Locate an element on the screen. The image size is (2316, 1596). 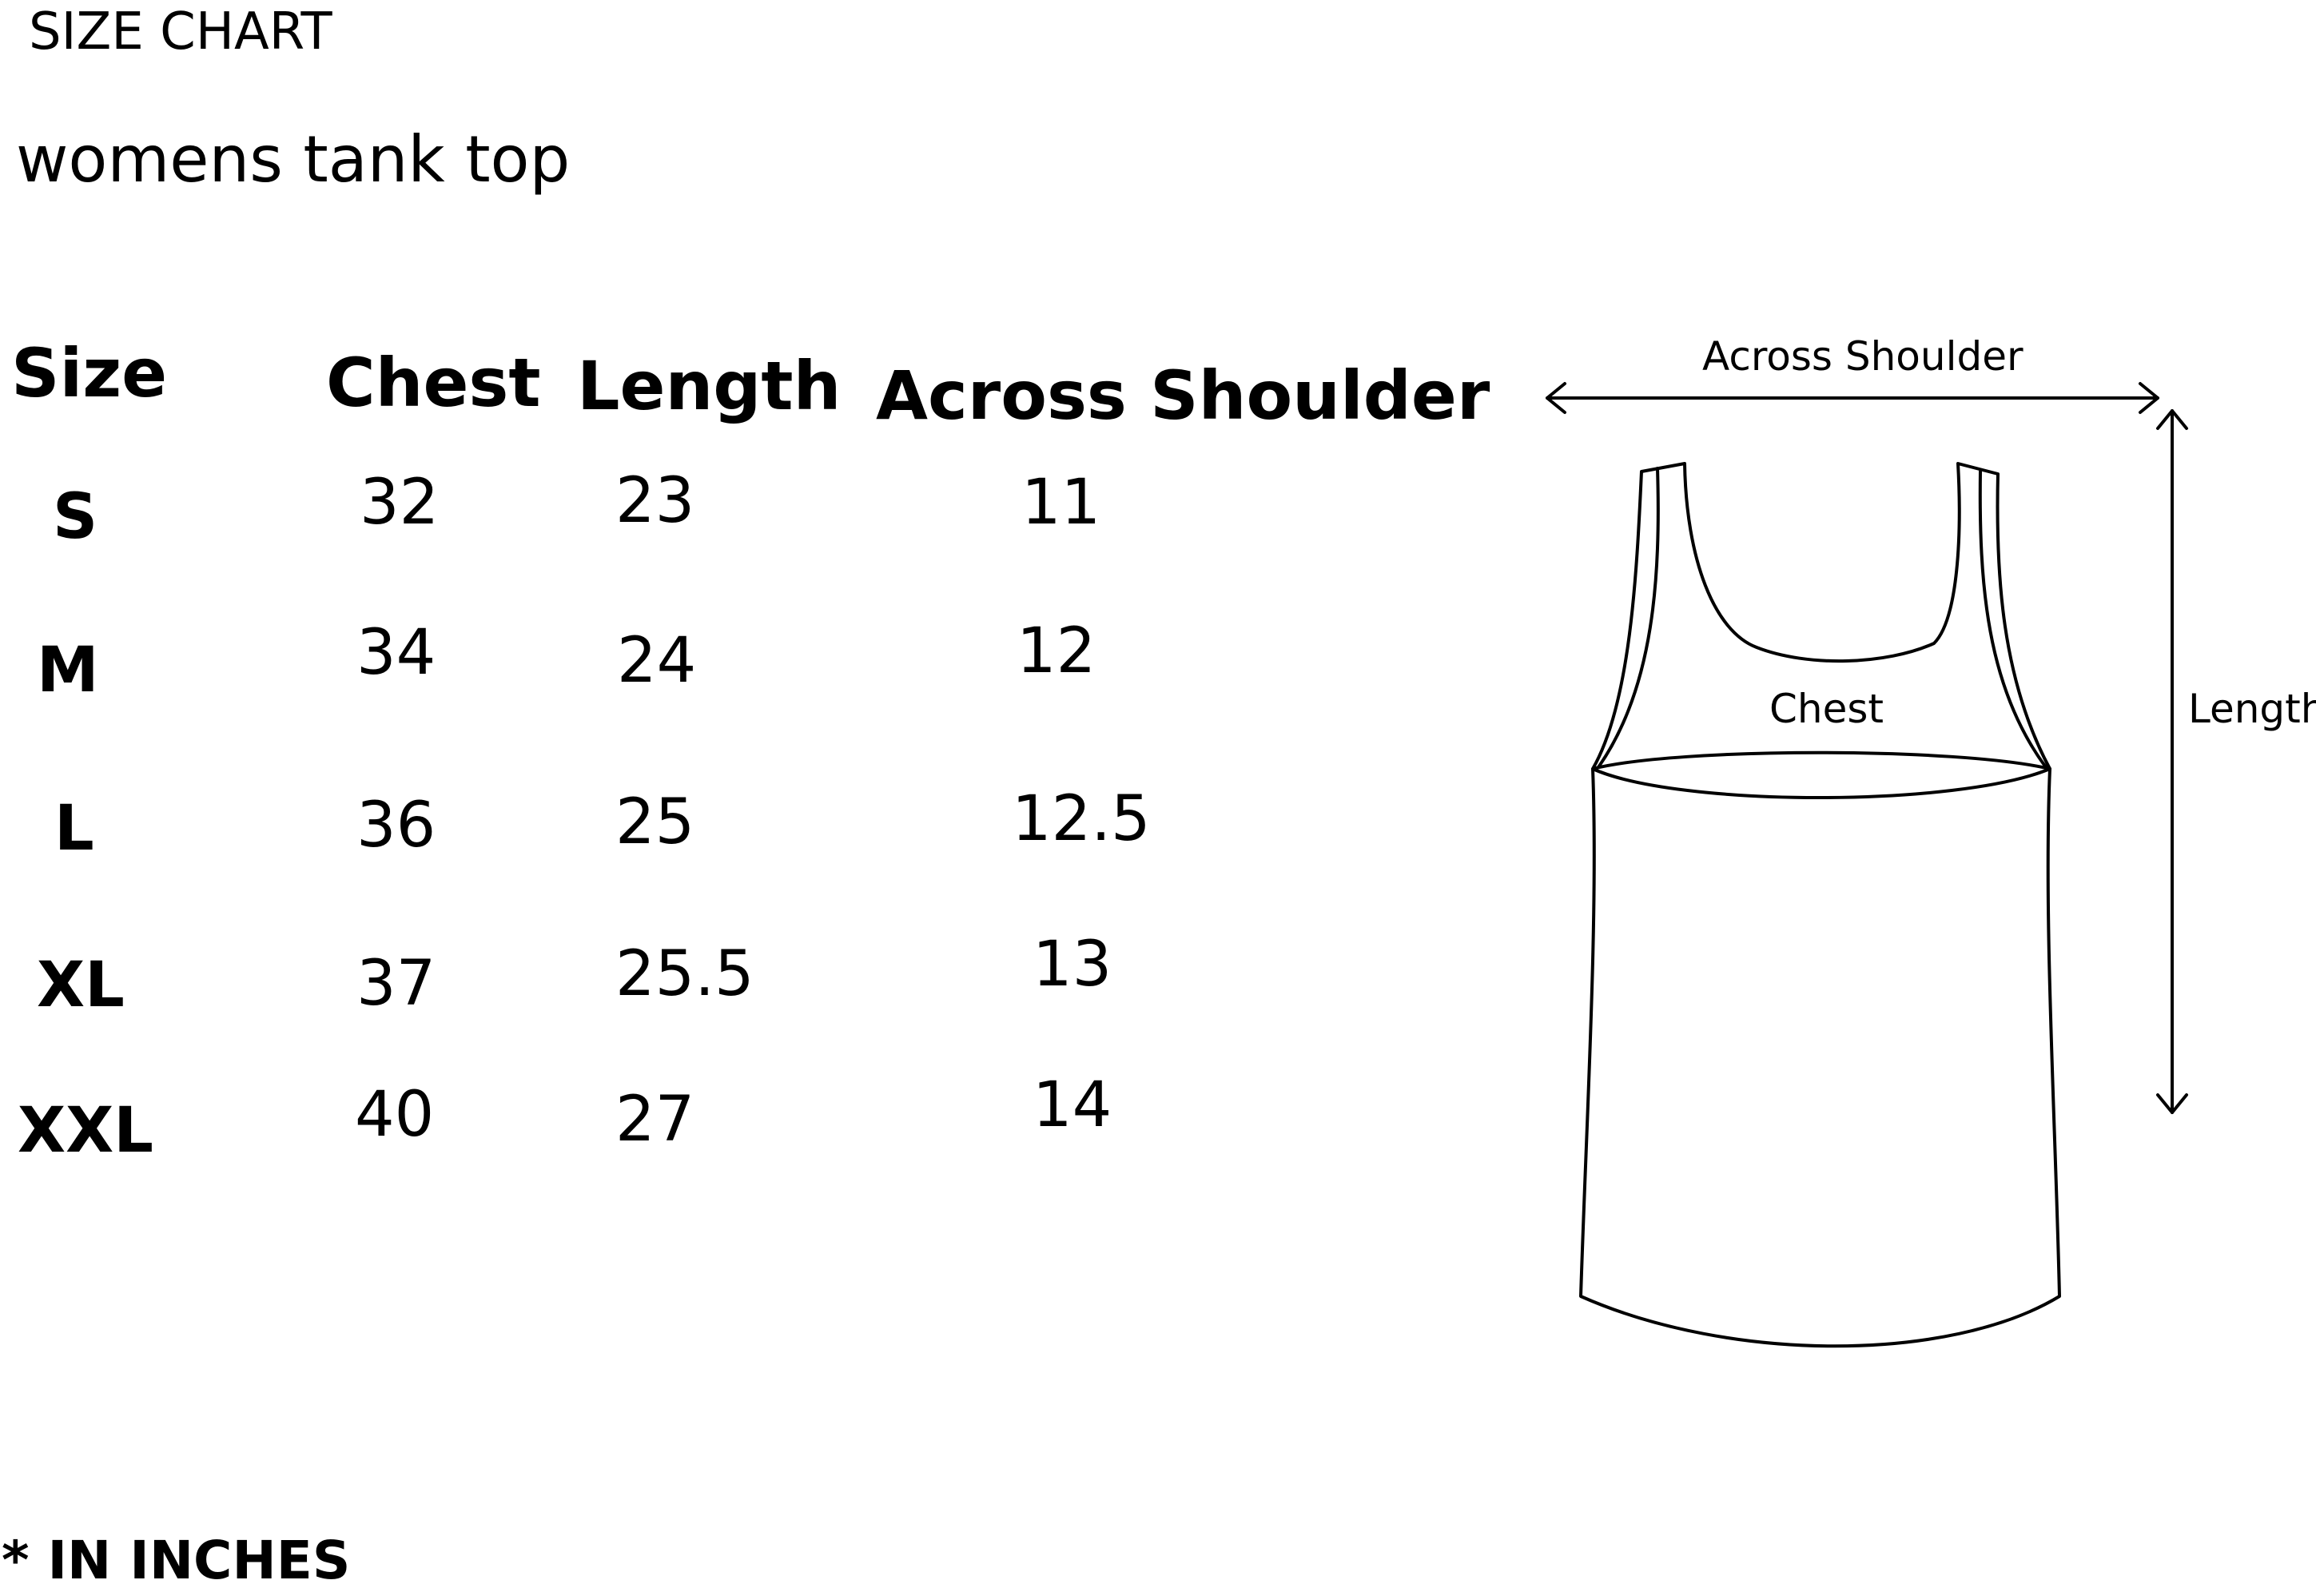
chest-value: 40 is located at coordinates (395, 1115).